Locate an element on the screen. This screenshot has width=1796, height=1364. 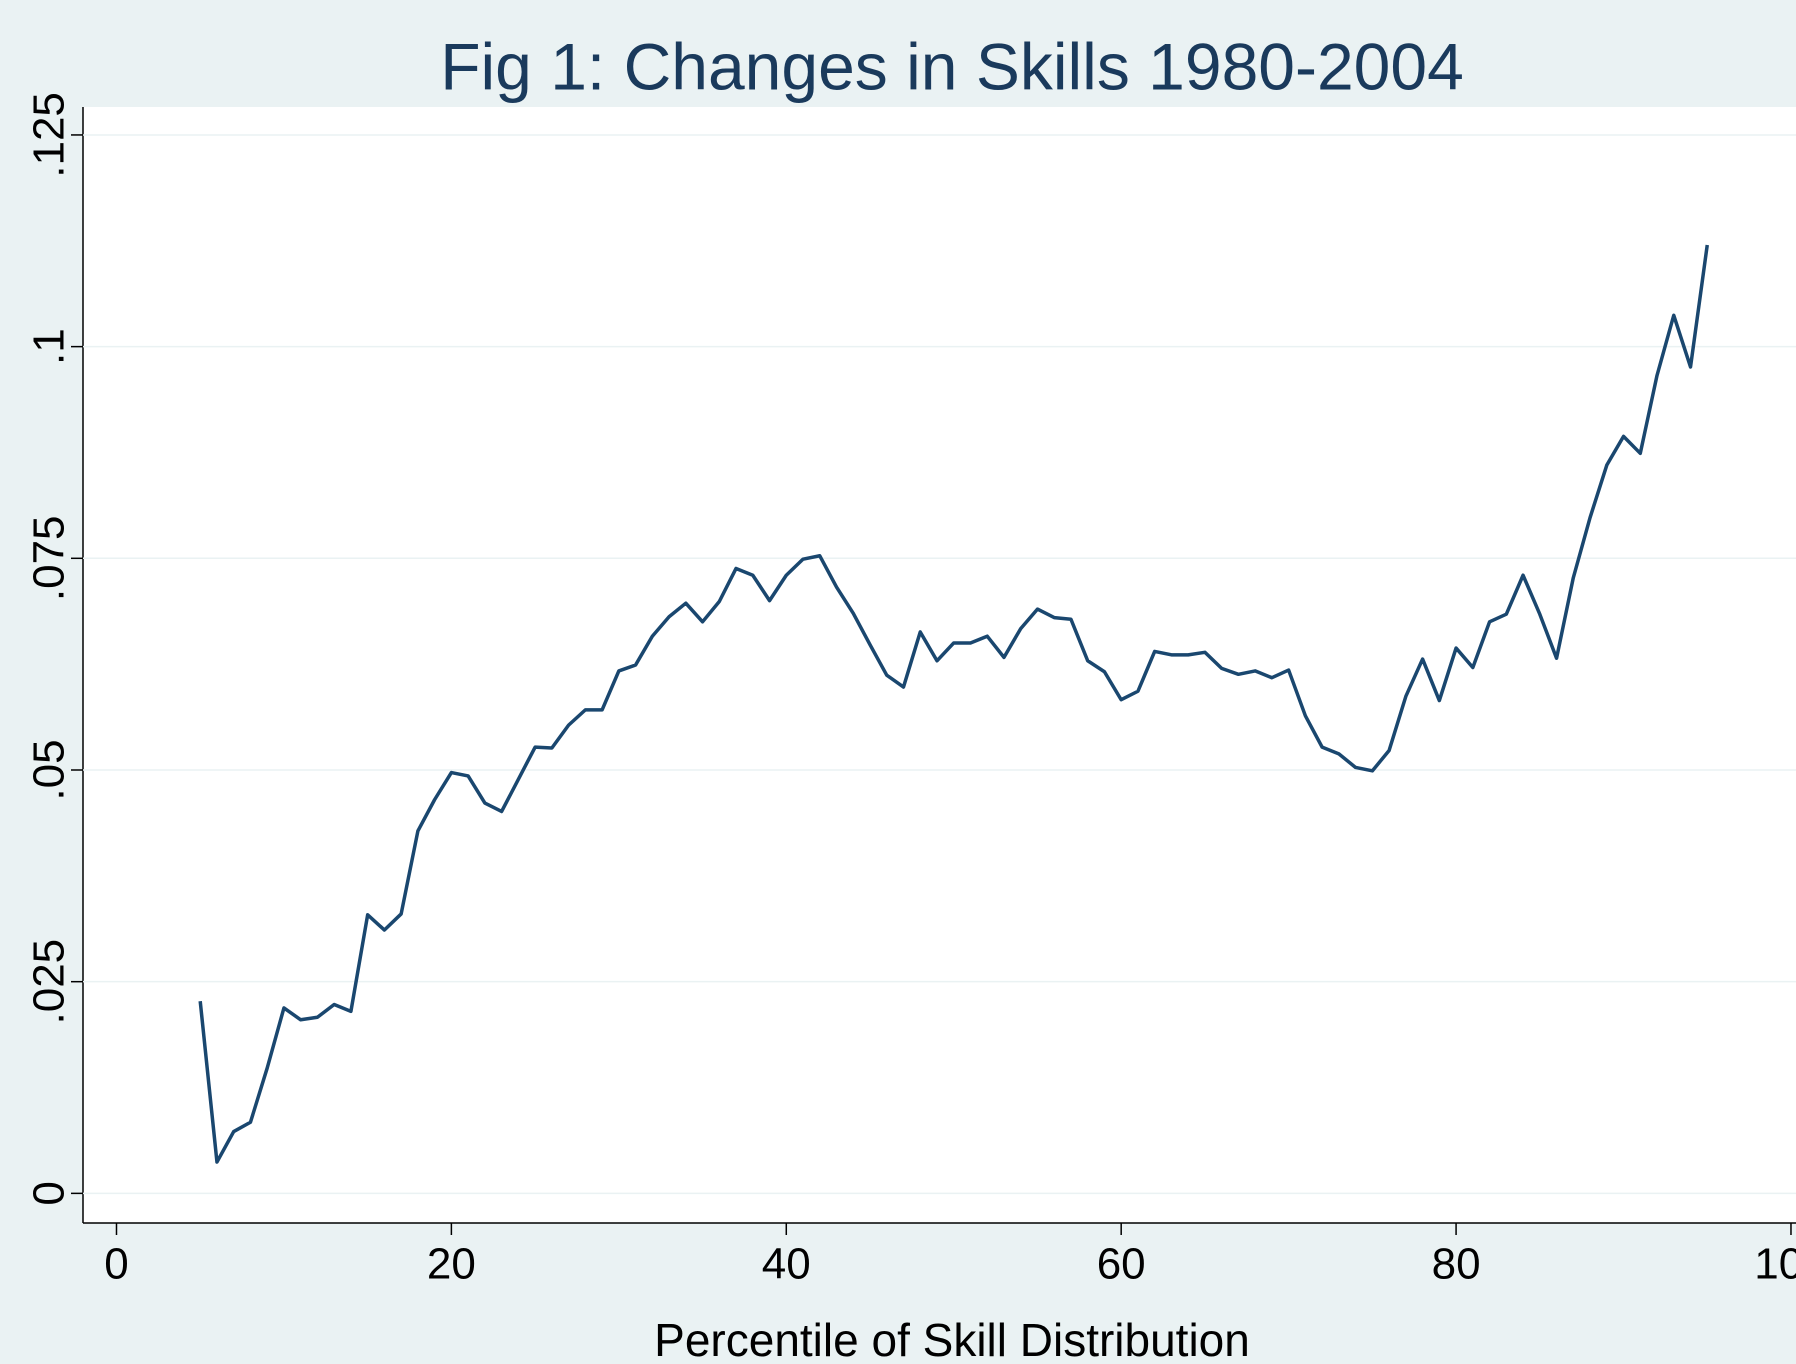
y-tick-label: .025 is located at coordinates (49, 982).